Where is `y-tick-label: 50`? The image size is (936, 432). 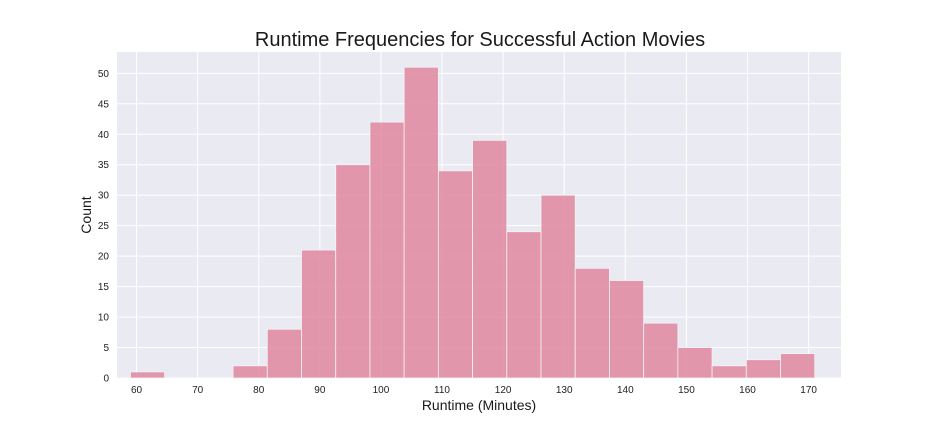
y-tick-label: 50 is located at coordinates (104, 74).